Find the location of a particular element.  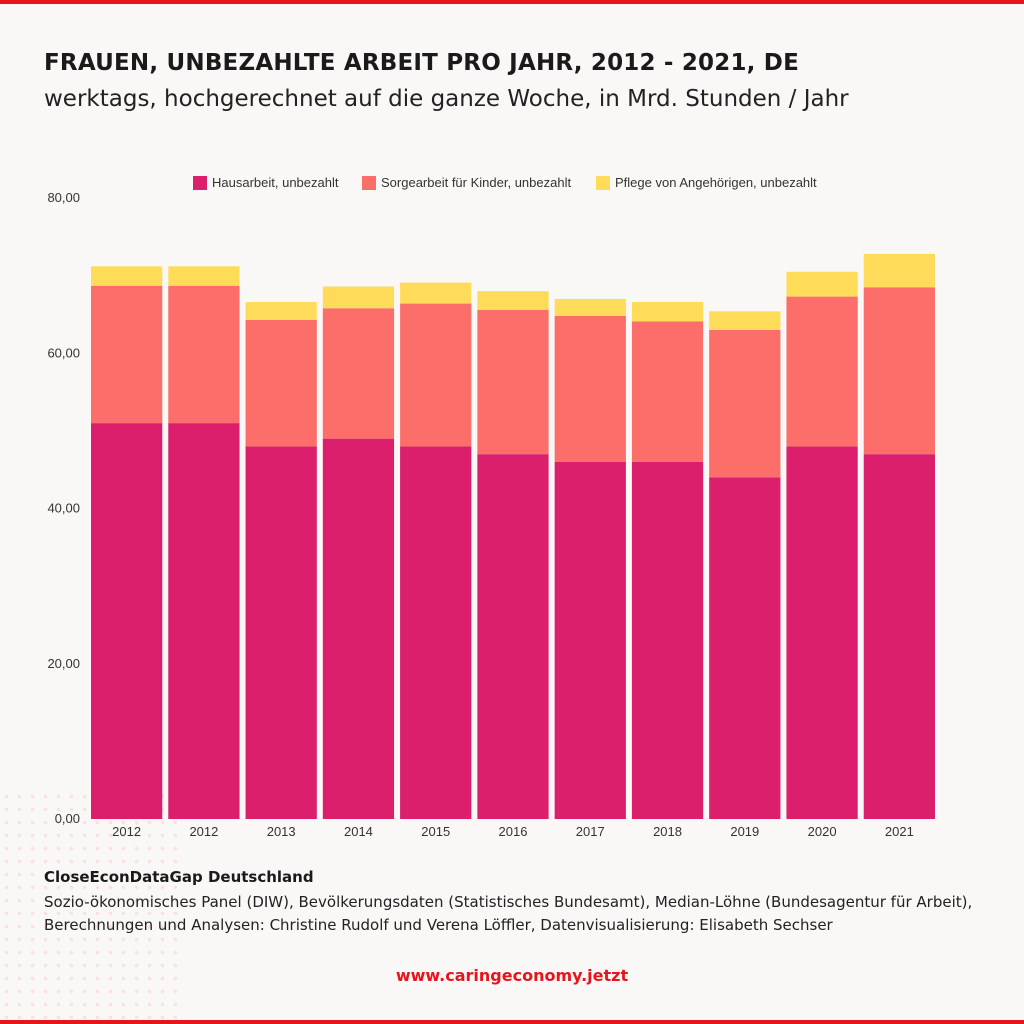

legend-item: Hausarbeit, unbezahlt is located at coordinates (266, 182).